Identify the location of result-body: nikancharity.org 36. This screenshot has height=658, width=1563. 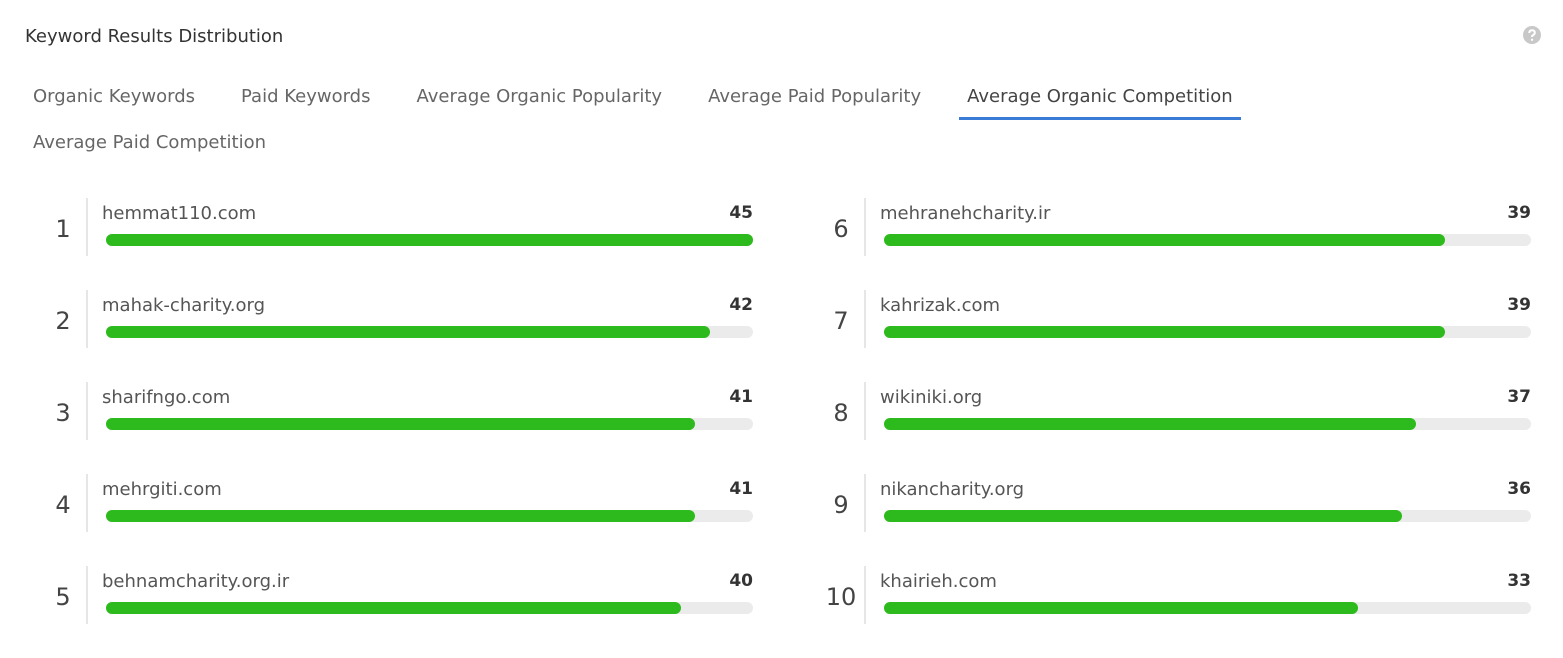
(1197, 503).